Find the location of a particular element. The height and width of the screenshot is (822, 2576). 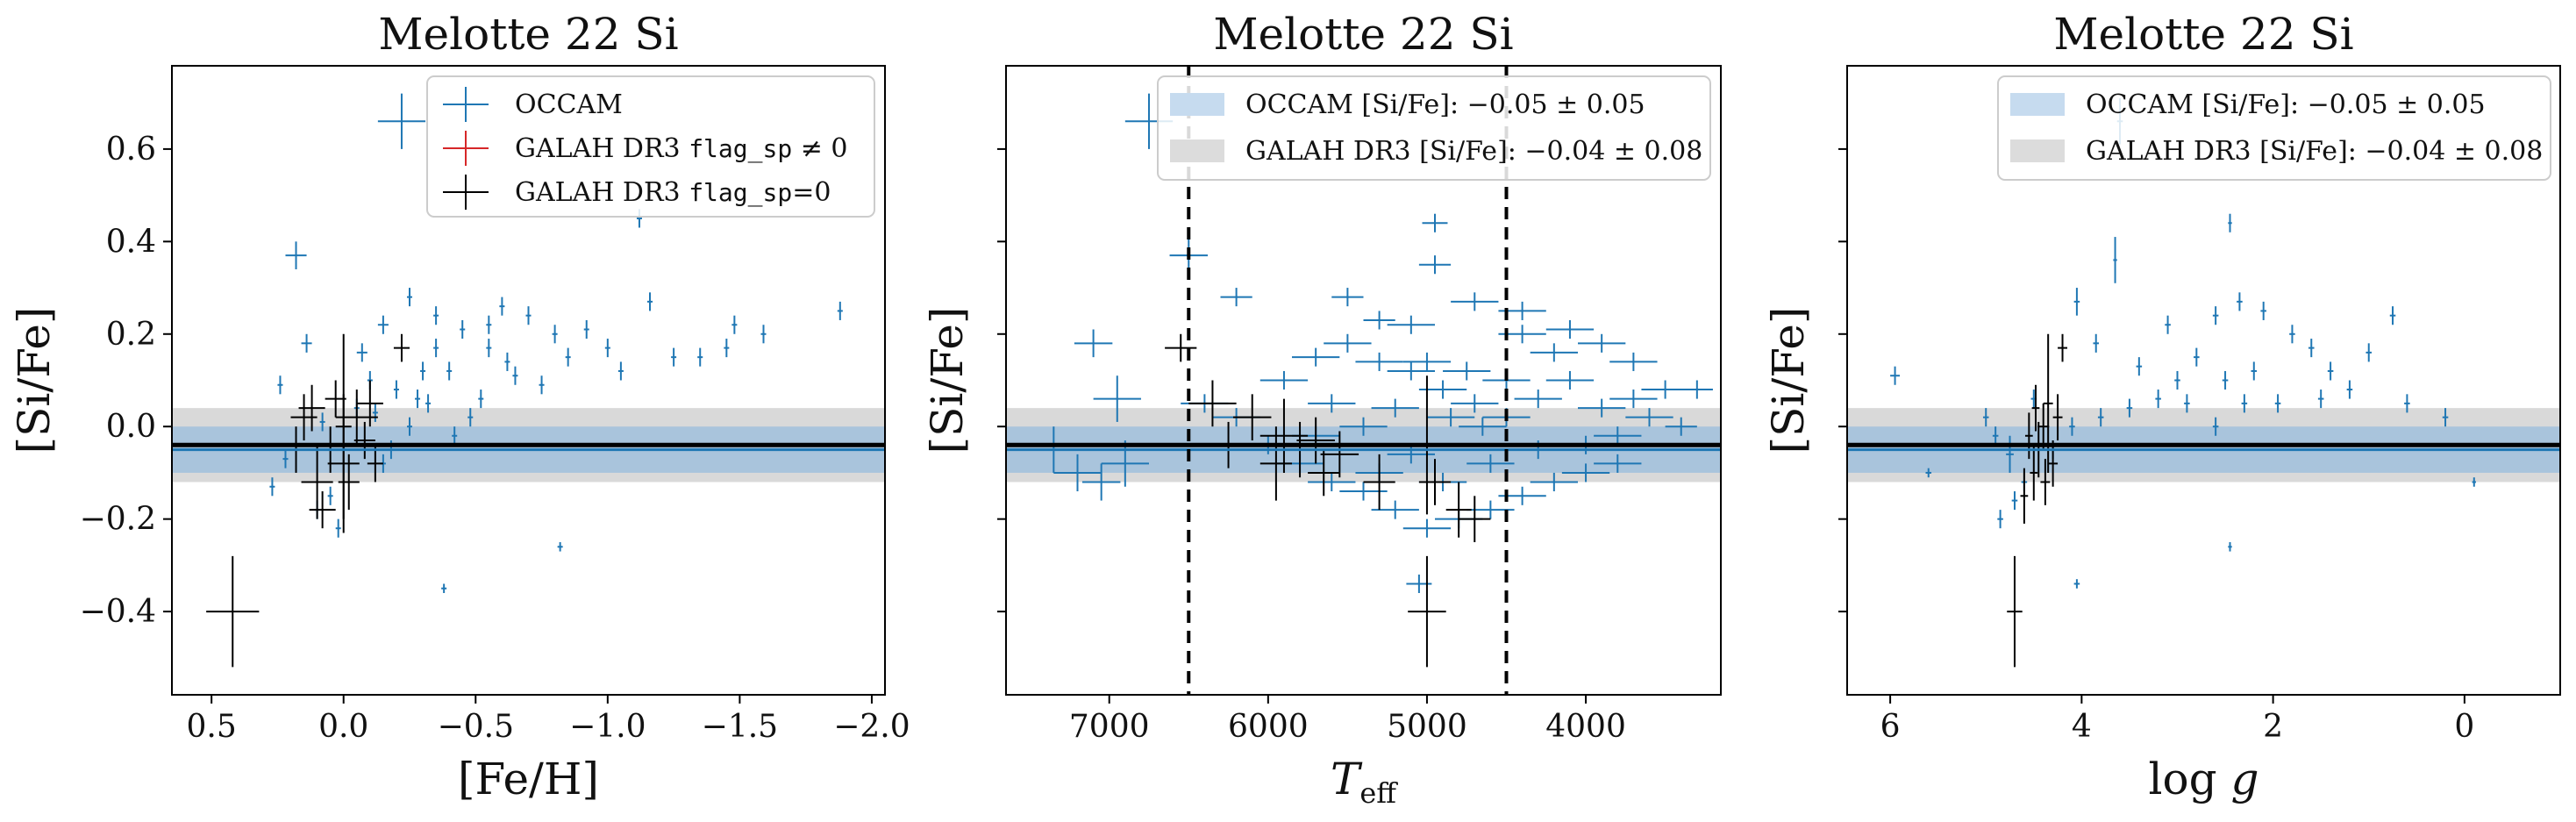

x-tick-label: −1.5 is located at coordinates (740, 727).